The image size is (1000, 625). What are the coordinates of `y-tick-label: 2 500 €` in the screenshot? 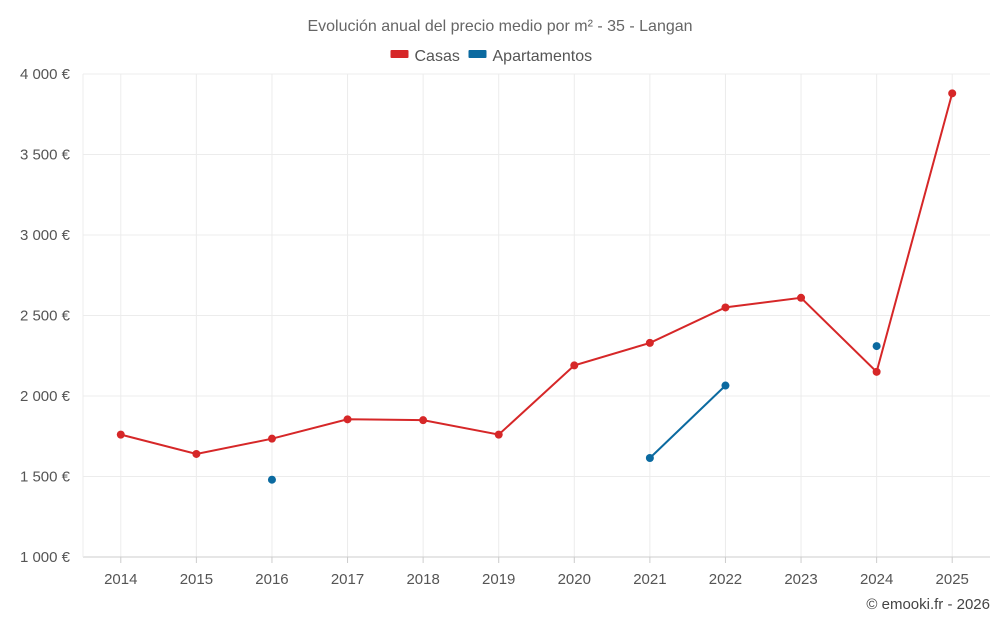 It's located at (45, 316).